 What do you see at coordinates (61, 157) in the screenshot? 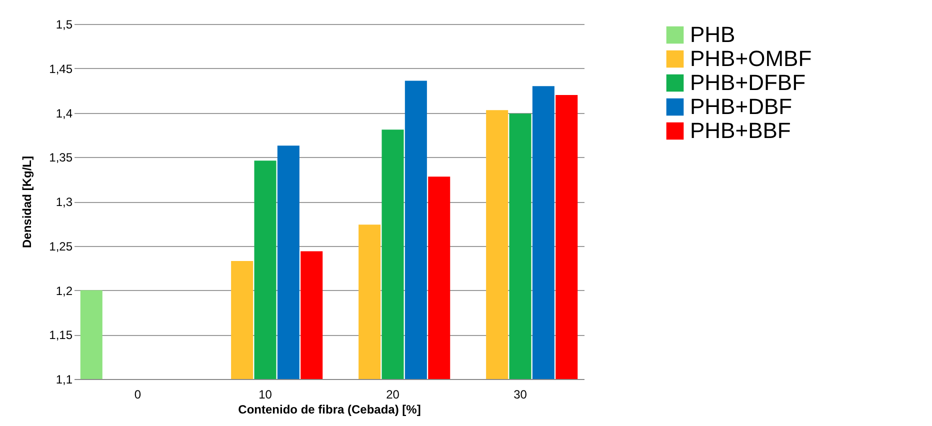
I see `y-tick-label: 1,35` at bounding box center [61, 157].